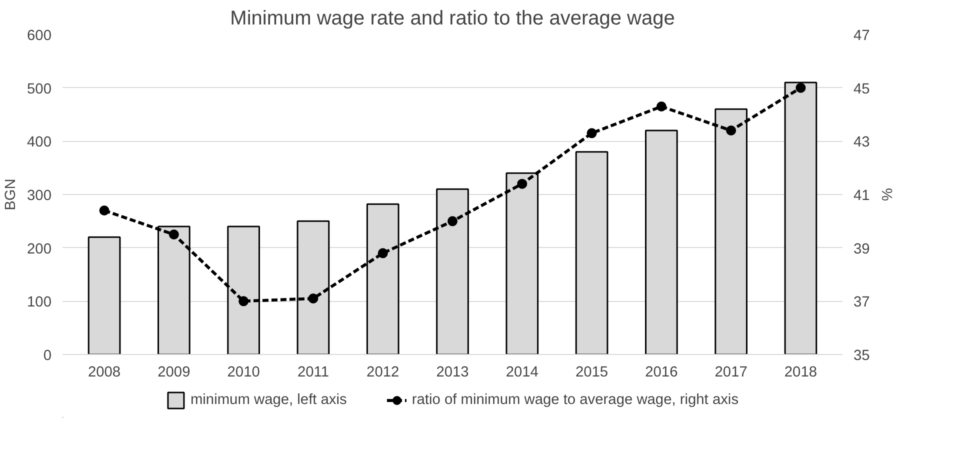  Describe the element at coordinates (39, 249) in the screenshot. I see `y-tick-label: 200` at that location.